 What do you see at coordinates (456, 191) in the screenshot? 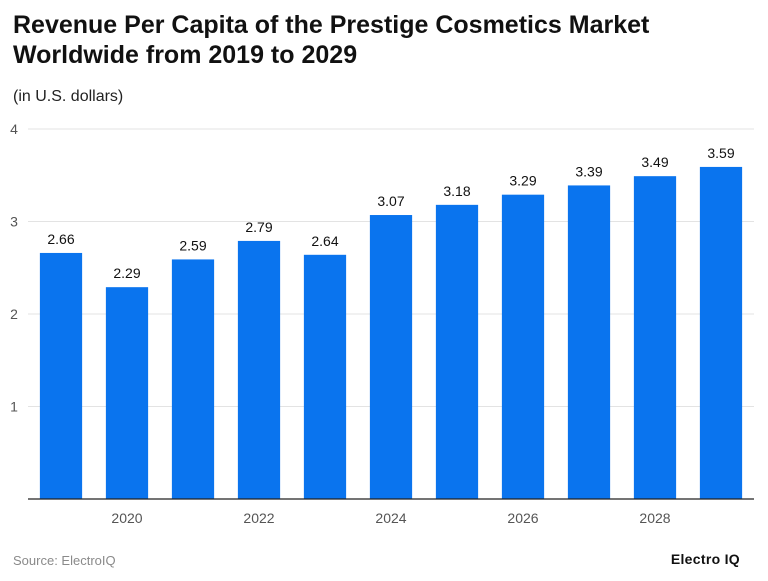
I see `data-label: 3.18` at bounding box center [456, 191].